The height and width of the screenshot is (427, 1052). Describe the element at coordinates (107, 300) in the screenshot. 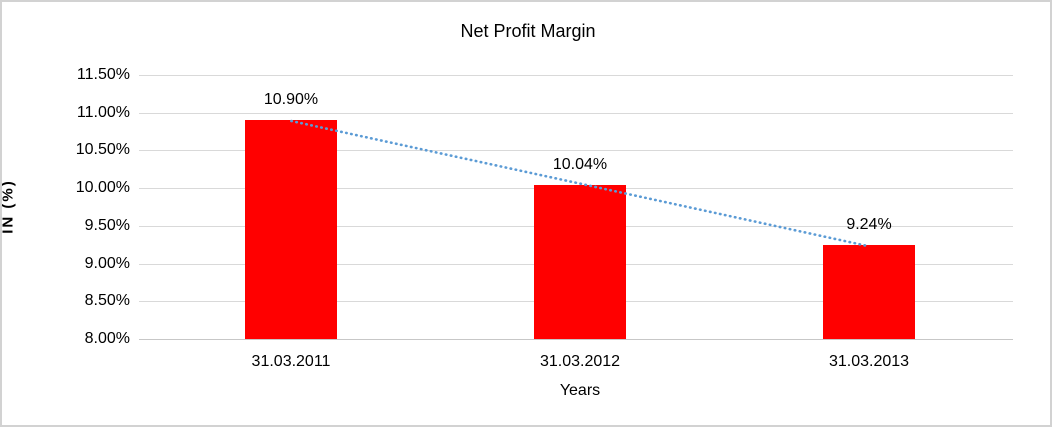

I see `y-tick-label: 8.50%` at that location.